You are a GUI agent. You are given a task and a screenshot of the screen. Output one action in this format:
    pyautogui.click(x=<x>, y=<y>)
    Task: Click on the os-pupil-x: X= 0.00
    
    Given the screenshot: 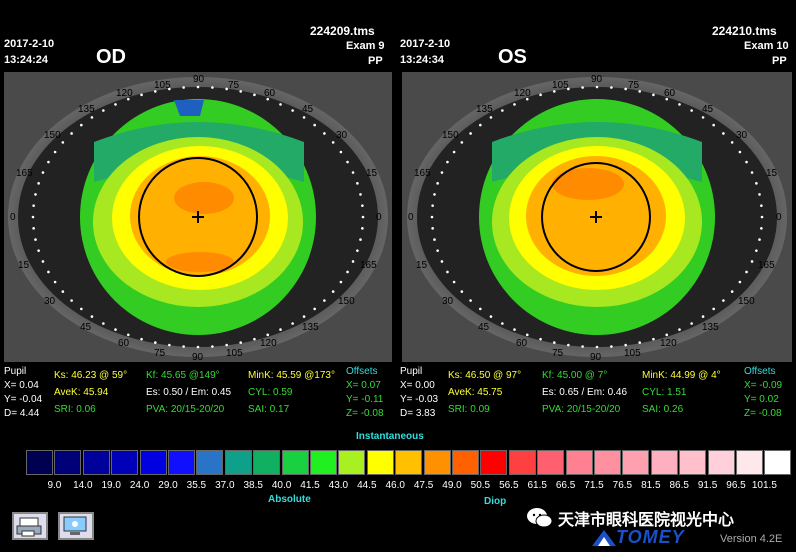 What is the action you would take?
    pyautogui.click(x=417, y=385)
    